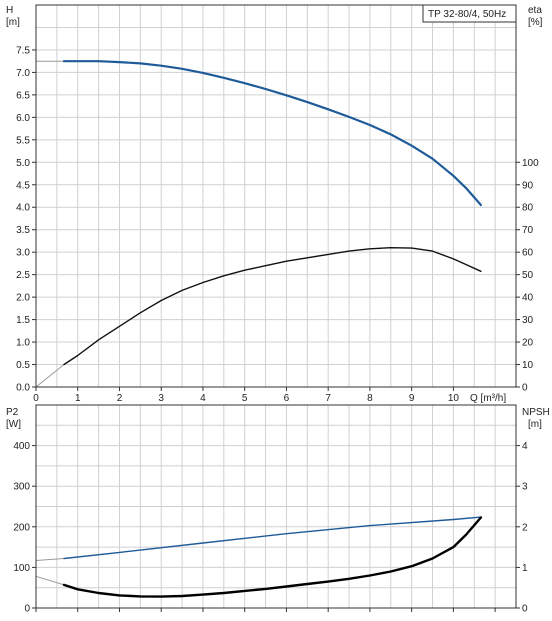  I want to click on x-tick-label: 7, so click(328, 398).